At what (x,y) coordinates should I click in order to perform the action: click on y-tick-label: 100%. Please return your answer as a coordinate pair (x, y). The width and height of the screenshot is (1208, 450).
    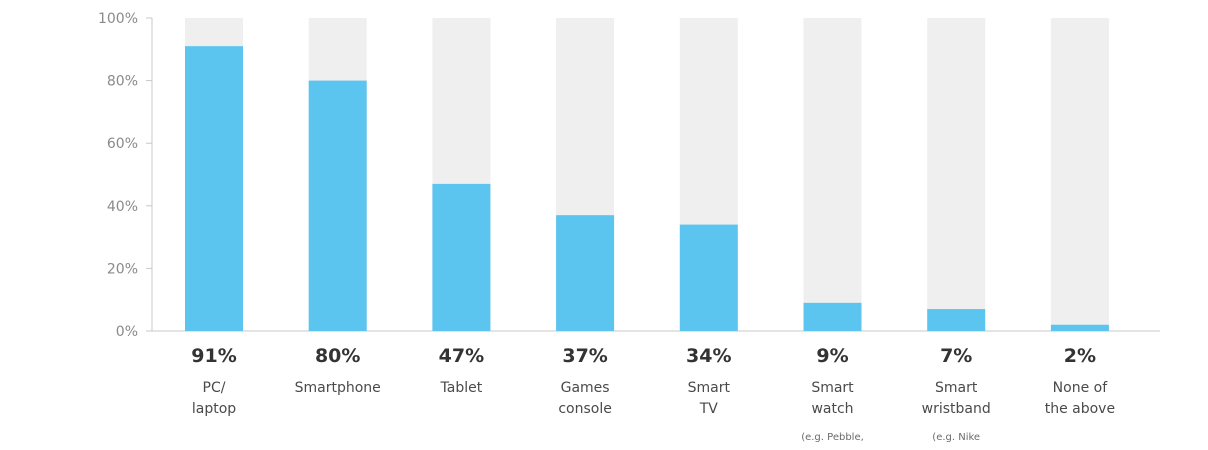
    Looking at the image, I should click on (118, 19).